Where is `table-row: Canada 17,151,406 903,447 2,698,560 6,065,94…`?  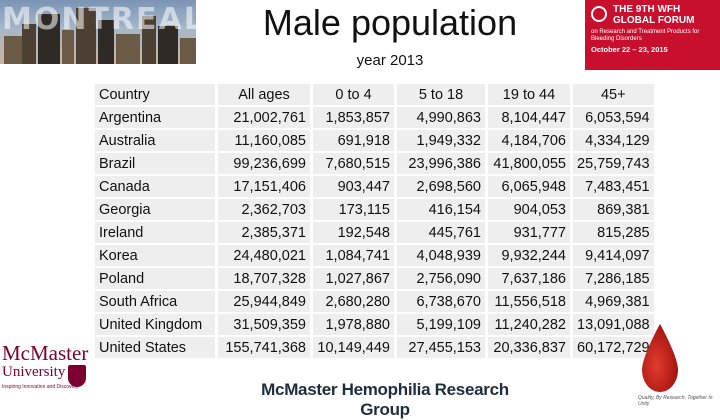
table-row: Canada 17,151,406 903,447 2,698,560 6,065,94… is located at coordinates (374, 187).